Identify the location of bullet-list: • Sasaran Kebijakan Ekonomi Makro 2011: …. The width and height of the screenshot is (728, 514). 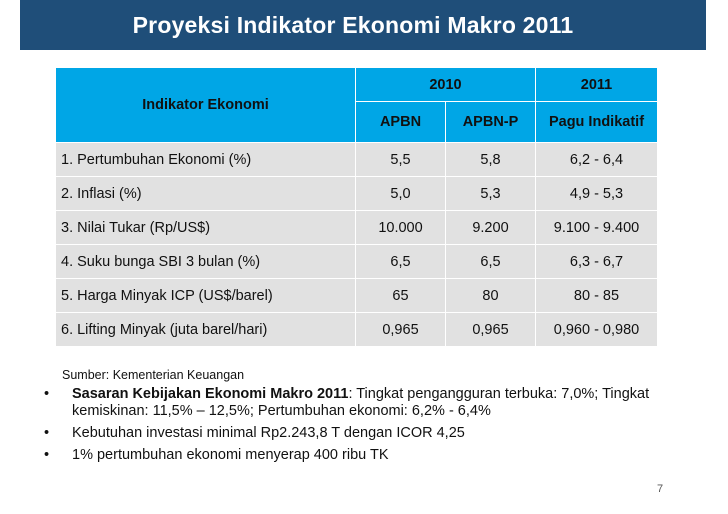
(358, 427).